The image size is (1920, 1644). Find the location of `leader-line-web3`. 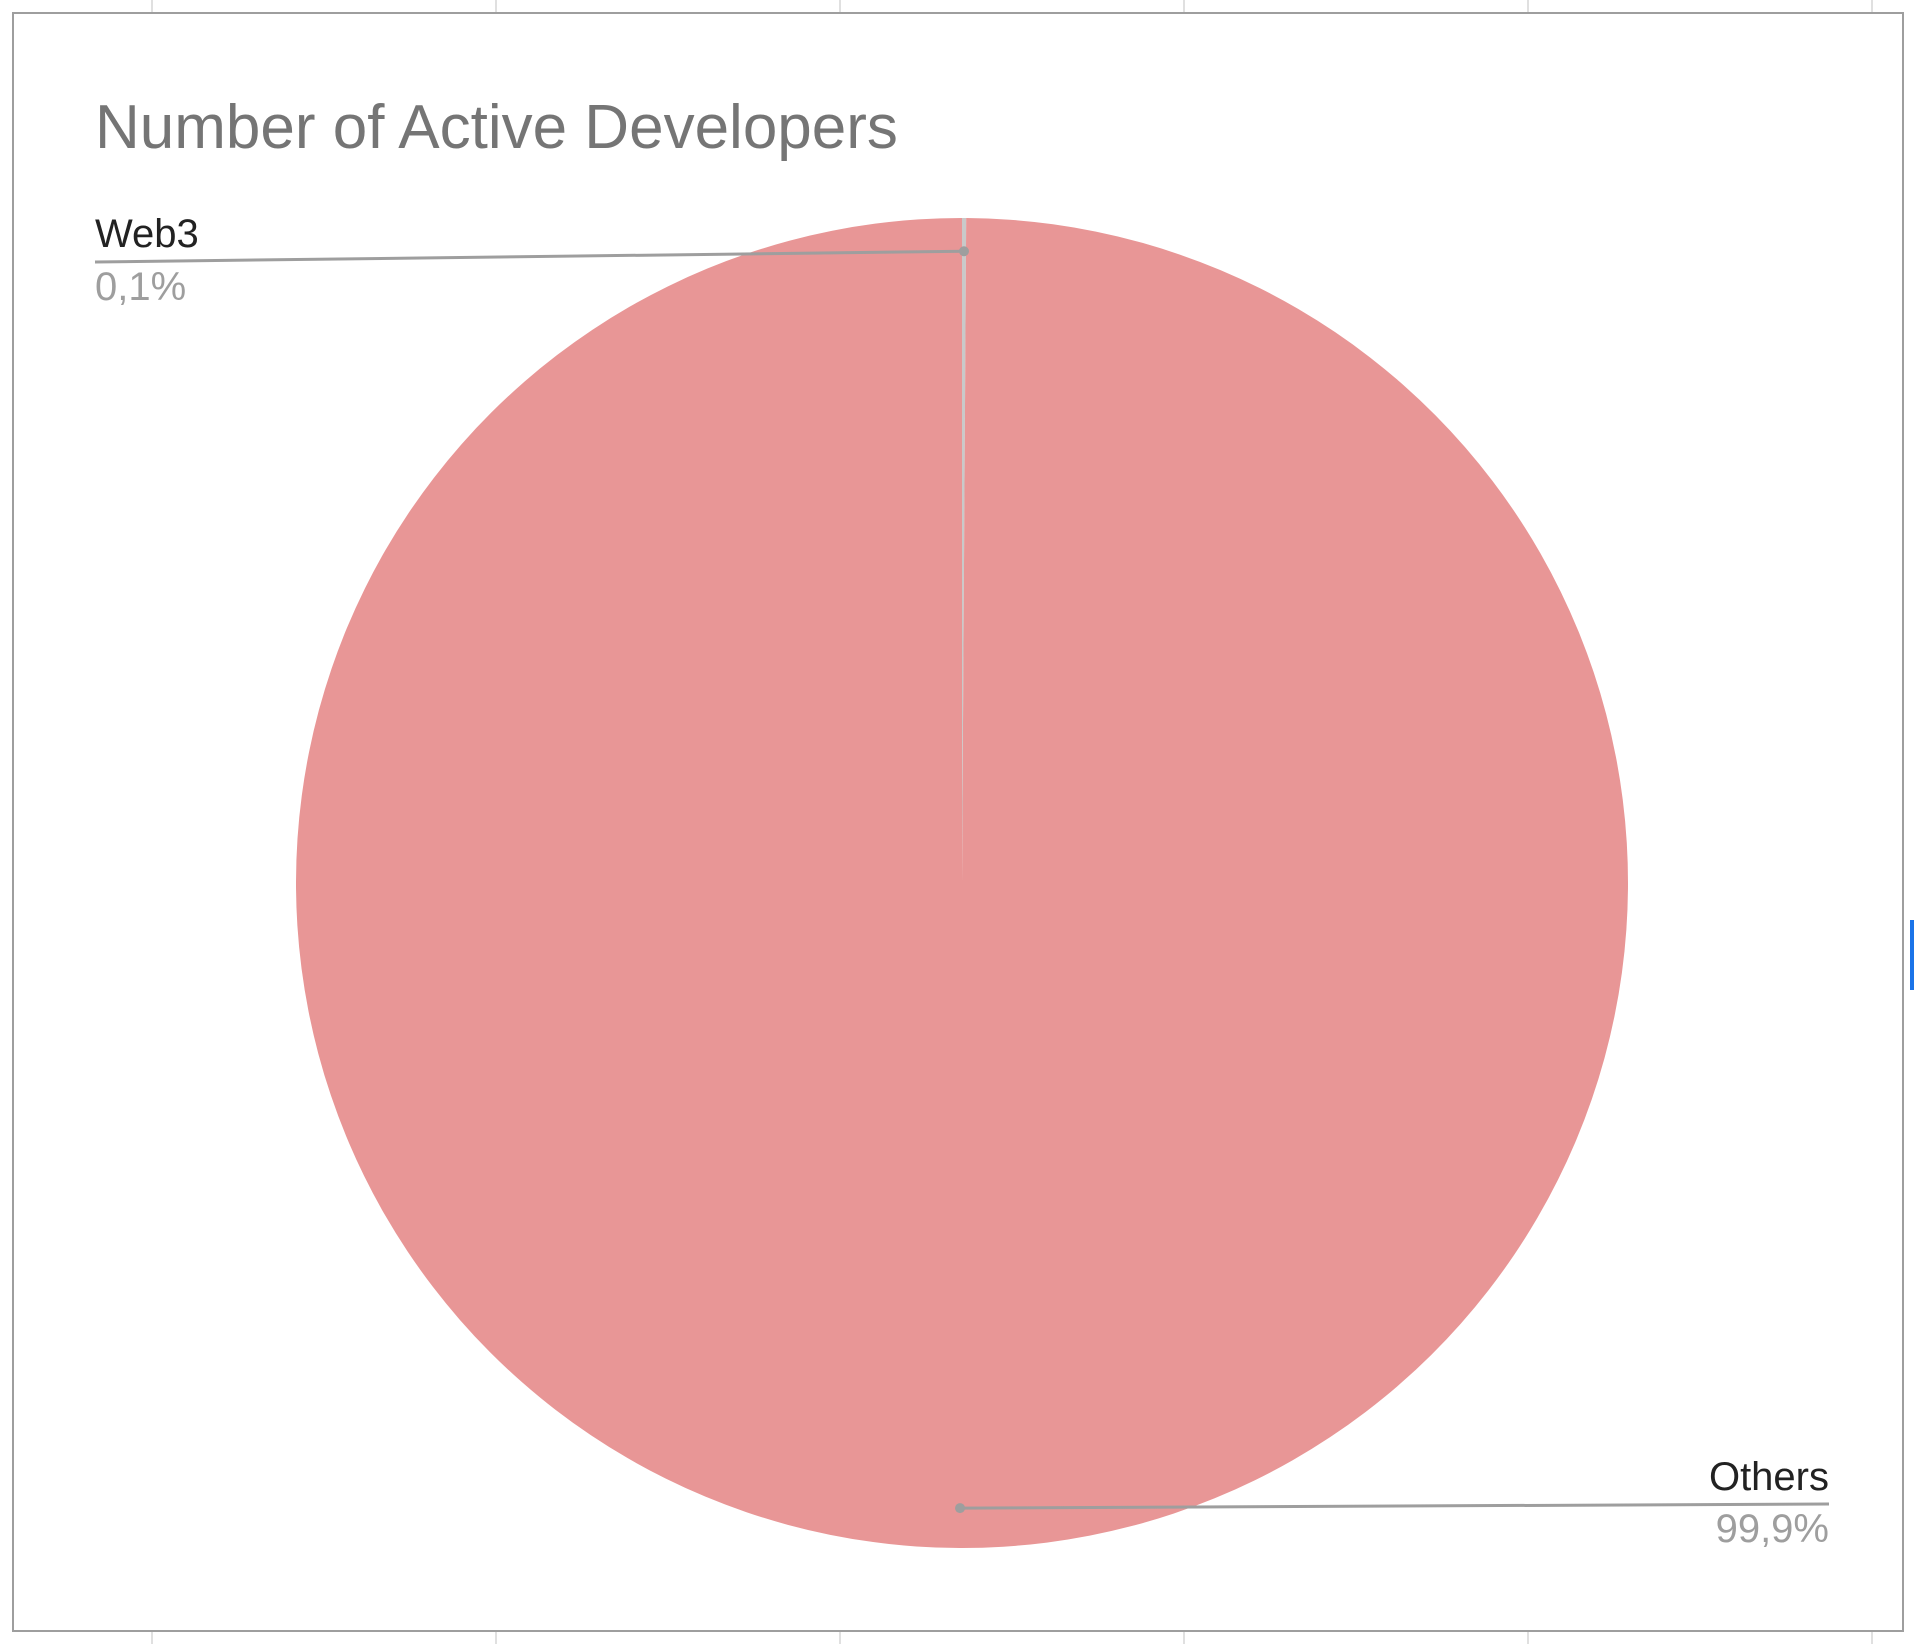

leader-line-web3 is located at coordinates (529, 256).